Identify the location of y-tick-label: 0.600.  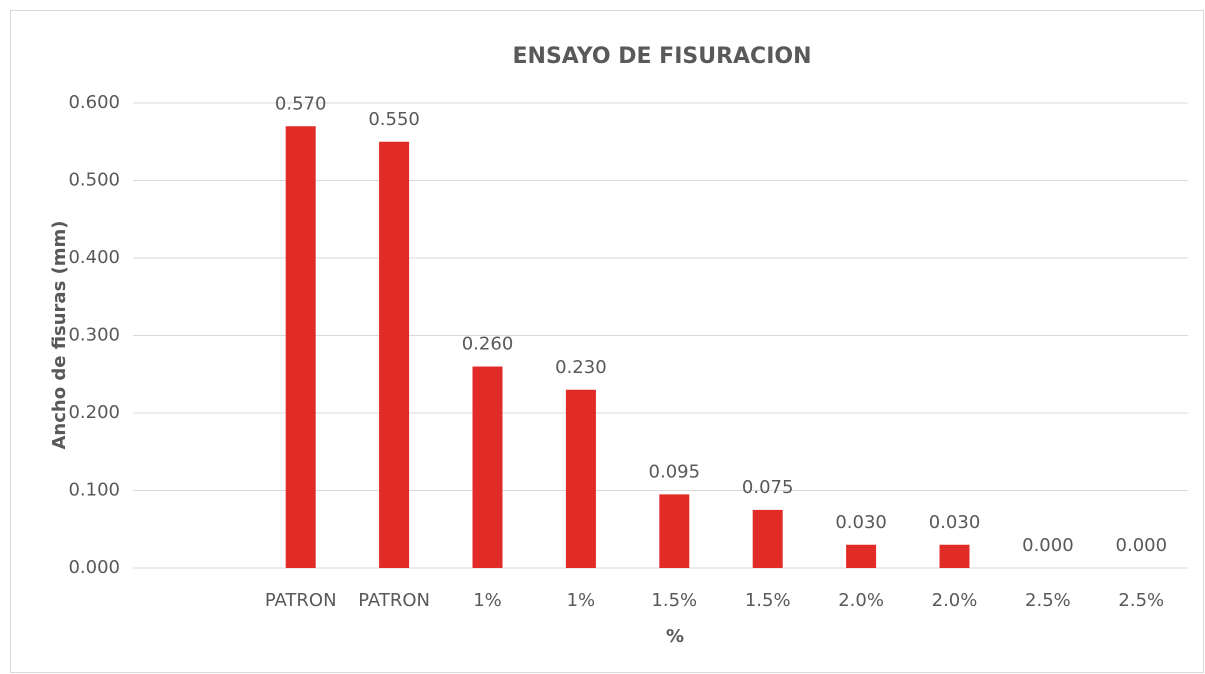
(94, 102).